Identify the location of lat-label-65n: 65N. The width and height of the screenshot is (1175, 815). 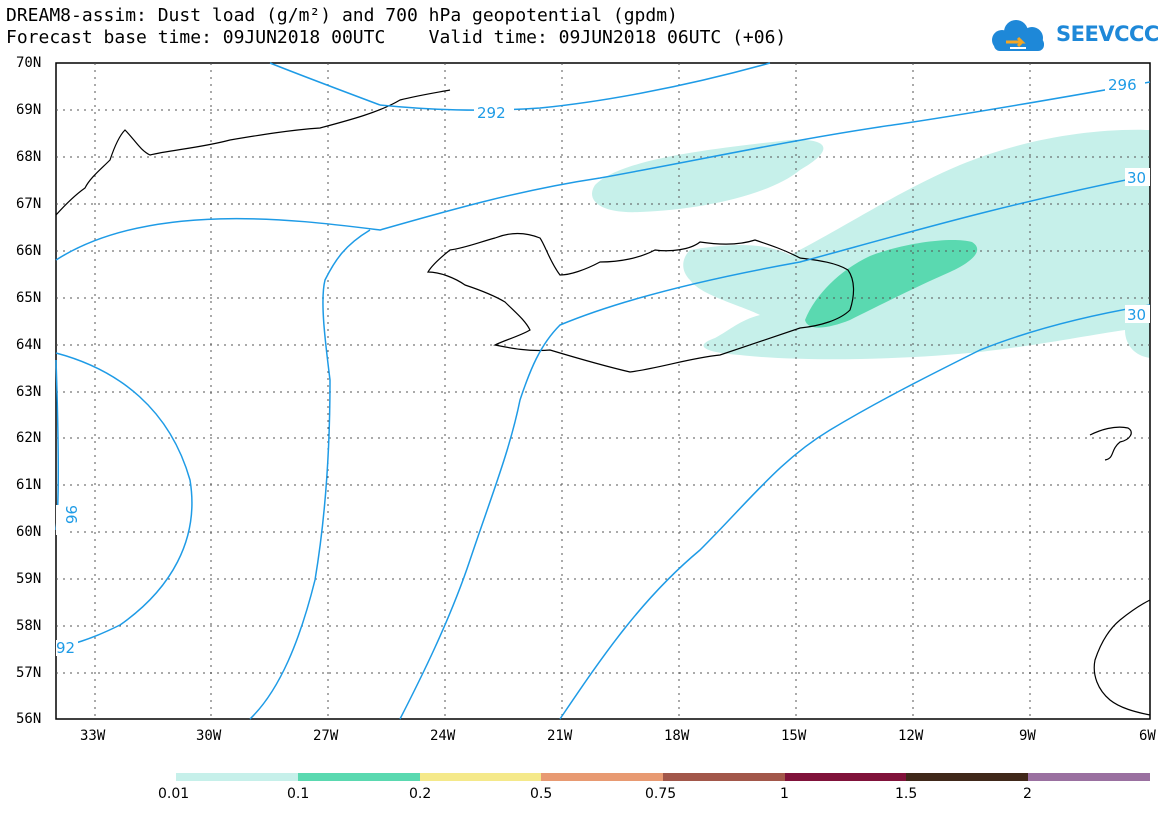
(29, 298).